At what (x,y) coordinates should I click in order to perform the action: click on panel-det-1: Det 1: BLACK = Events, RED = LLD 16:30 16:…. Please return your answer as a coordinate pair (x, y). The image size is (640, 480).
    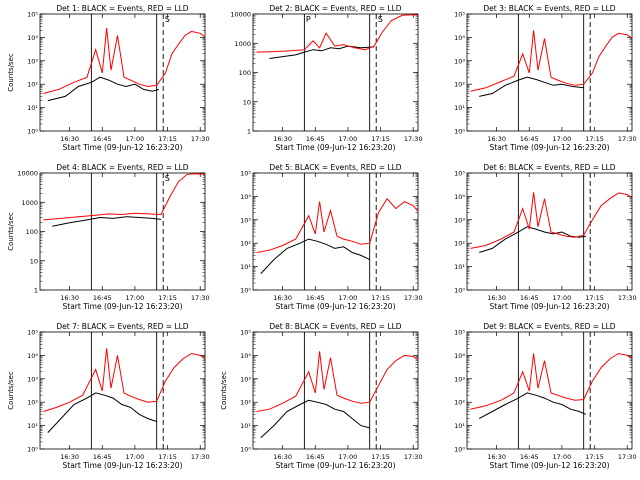
    Looking at the image, I should click on (108, 78).